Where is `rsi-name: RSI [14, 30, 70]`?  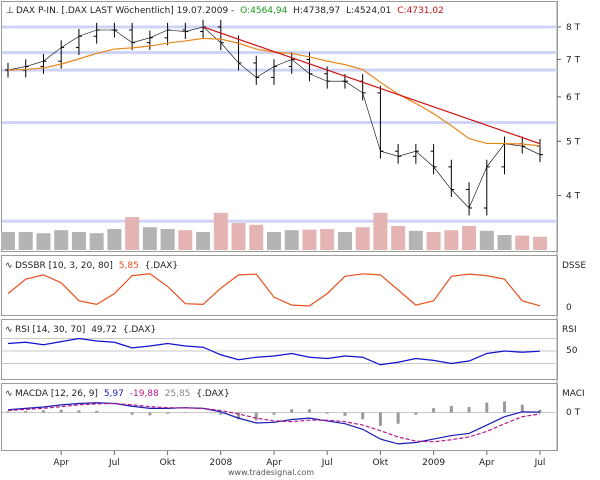 rsi-name: RSI [14, 30, 70] is located at coordinates (50, 330).